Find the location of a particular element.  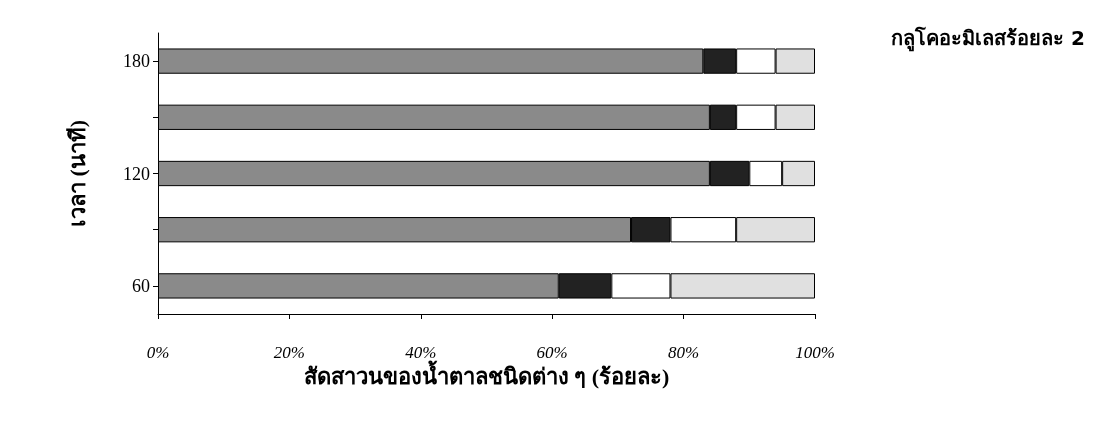

x-tick-label: 0% is located at coordinates (158, 352).